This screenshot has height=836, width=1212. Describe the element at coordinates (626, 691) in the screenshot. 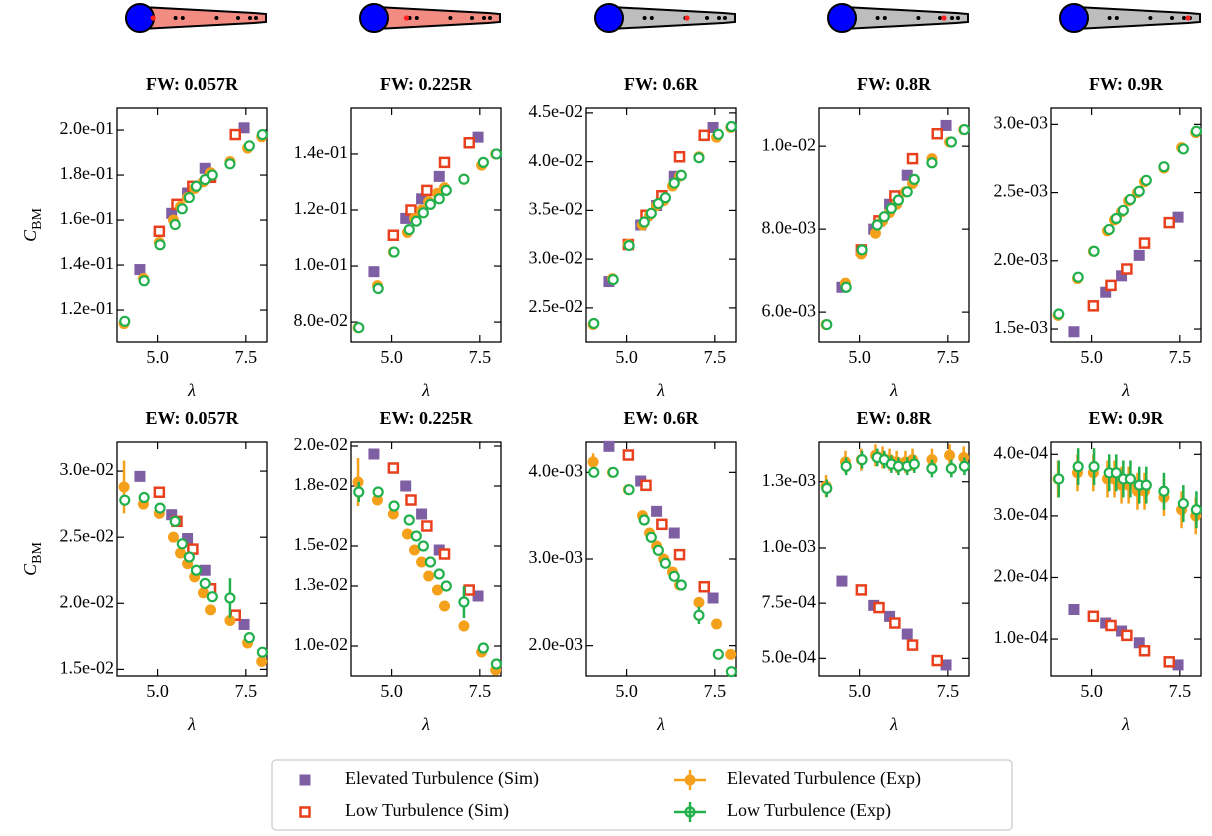

I see `x-tick-label: 5.0` at that location.